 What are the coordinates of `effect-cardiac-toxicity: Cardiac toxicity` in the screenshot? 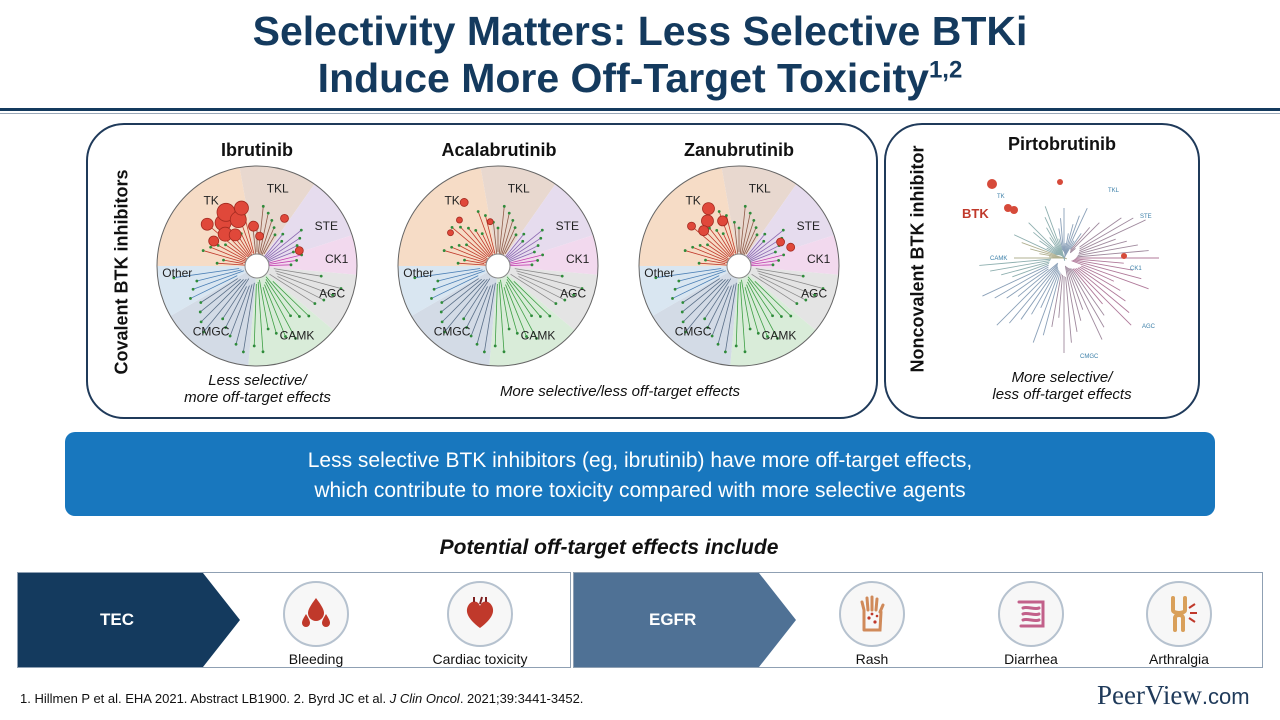 It's located at (480, 624).